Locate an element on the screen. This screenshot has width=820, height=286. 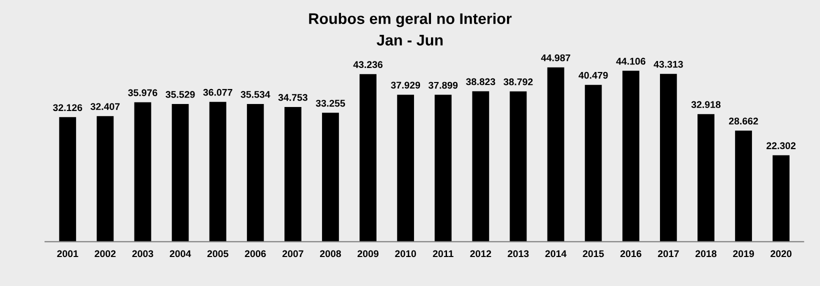
data-label: 44.987 is located at coordinates (555, 58).